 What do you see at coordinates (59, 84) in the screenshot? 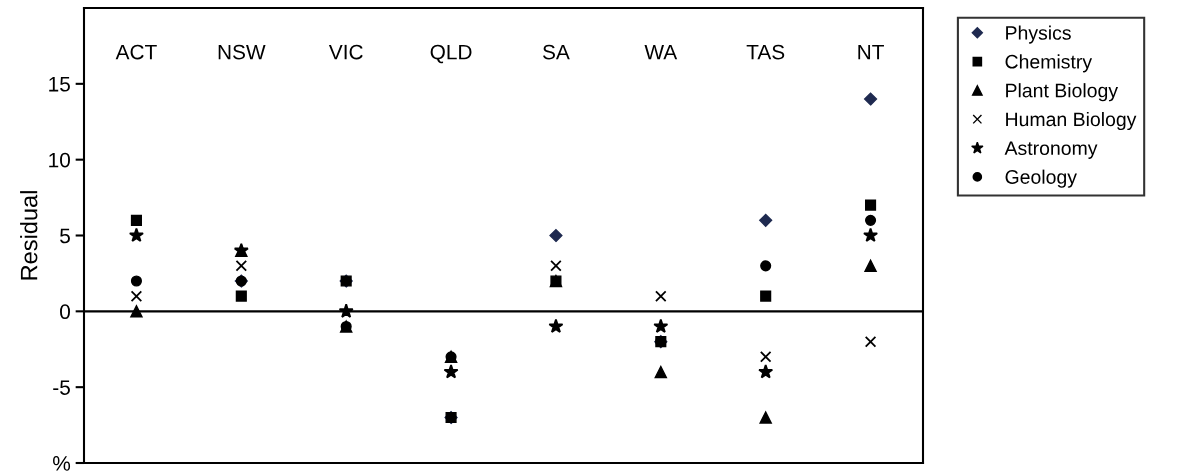
I see `y-tick-label: 15` at bounding box center [59, 84].